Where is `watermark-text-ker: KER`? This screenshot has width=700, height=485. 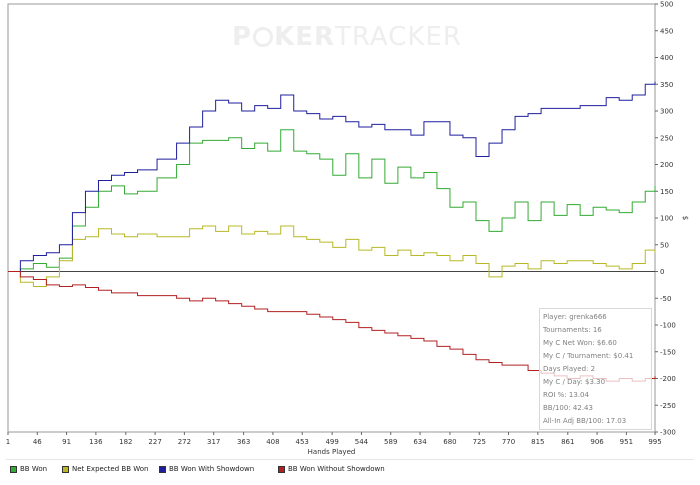 watermark-text-ker: KER is located at coordinates (304, 37).